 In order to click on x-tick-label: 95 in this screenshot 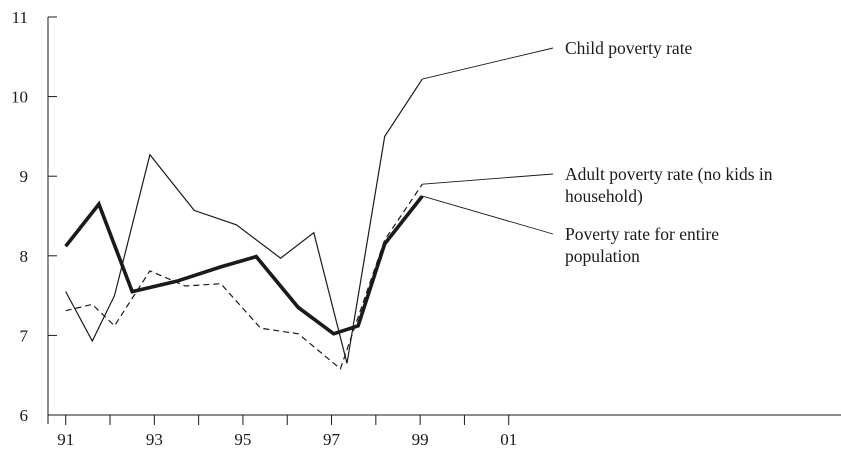, I will do `click(242, 439)`.